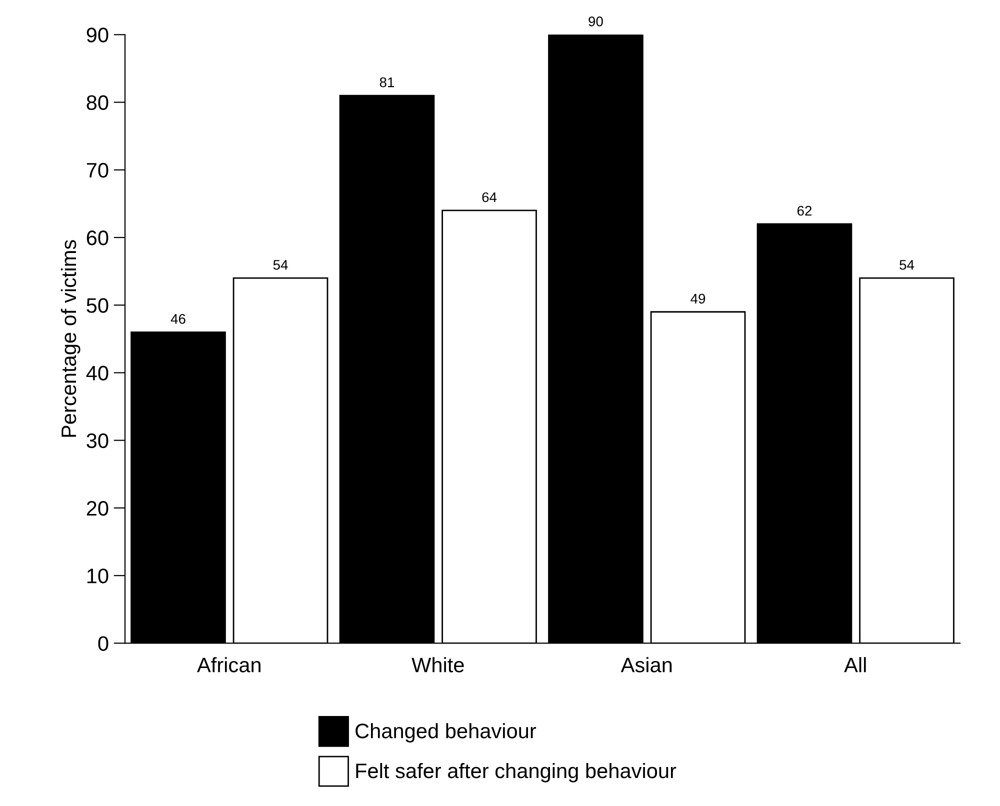  What do you see at coordinates (804, 211) in the screenshot?
I see `data-label: 62` at bounding box center [804, 211].